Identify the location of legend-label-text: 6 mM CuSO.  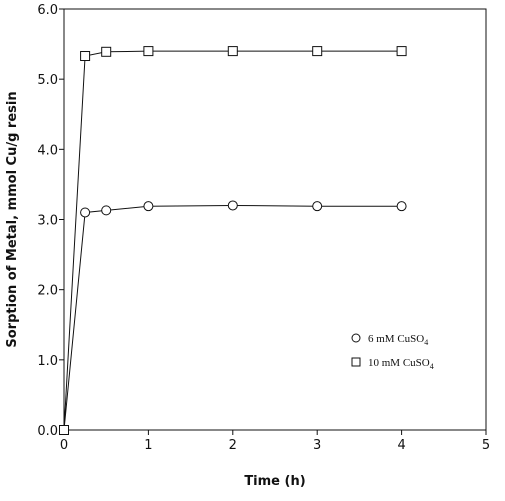
(396, 339).